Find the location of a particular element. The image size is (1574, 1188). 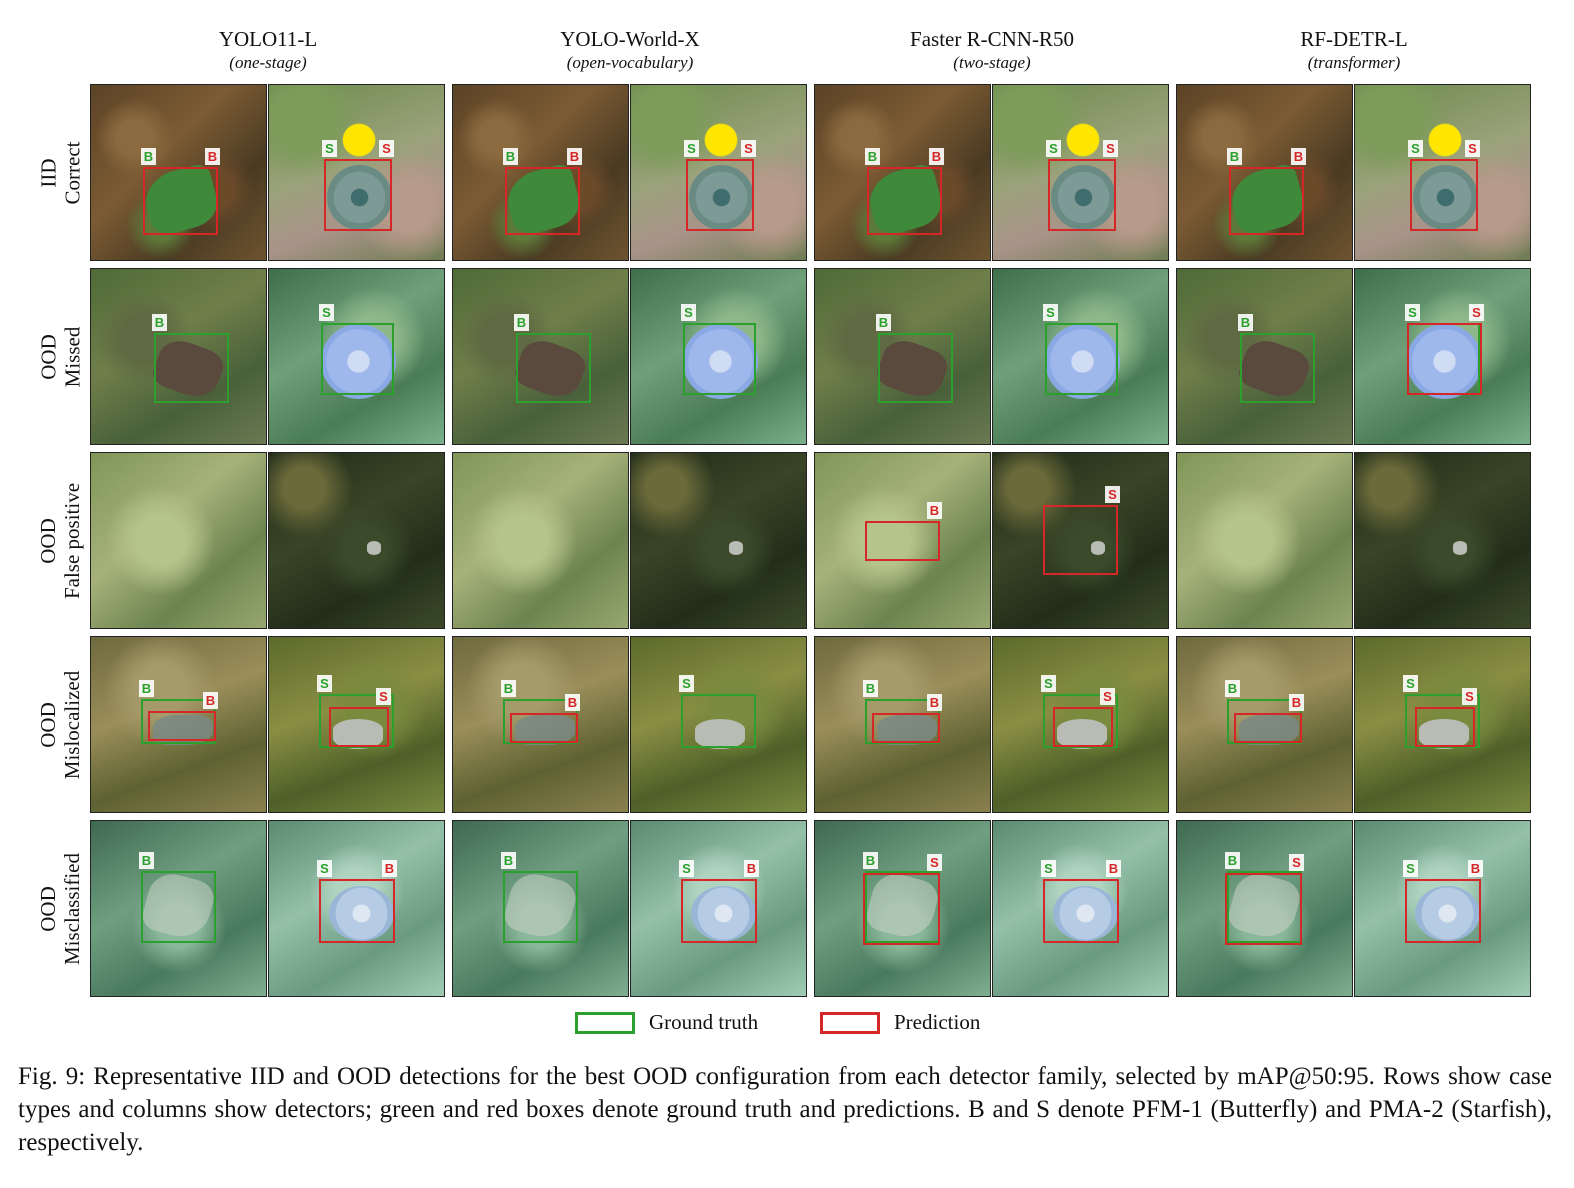

legend-item-prediction: Prediction is located at coordinates (900, 1022).